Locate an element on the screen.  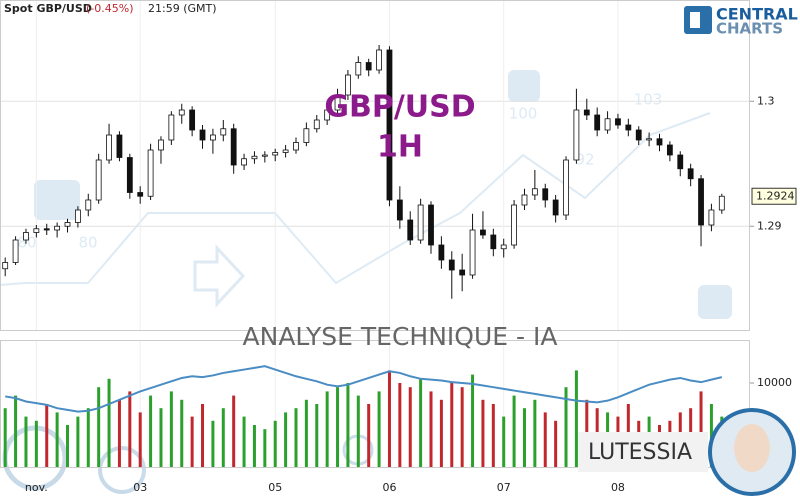
last-price-label: 1.2924 is located at coordinates (775, 195).